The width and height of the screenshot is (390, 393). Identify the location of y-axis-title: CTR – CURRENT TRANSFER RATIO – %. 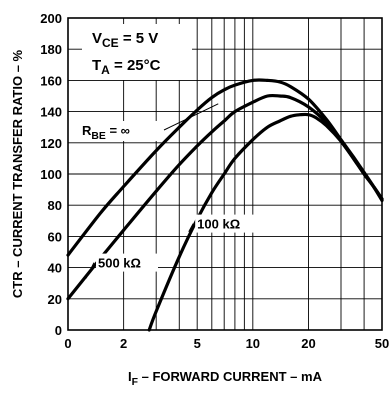
(17, 173).